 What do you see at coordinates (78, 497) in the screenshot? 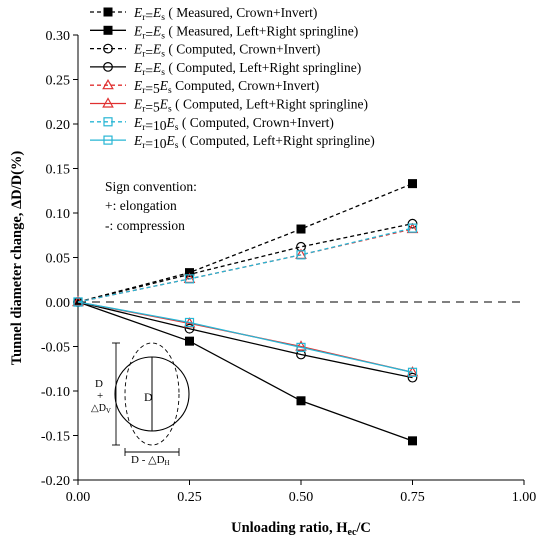
I see `x-tick-label: 0.00` at bounding box center [78, 497].